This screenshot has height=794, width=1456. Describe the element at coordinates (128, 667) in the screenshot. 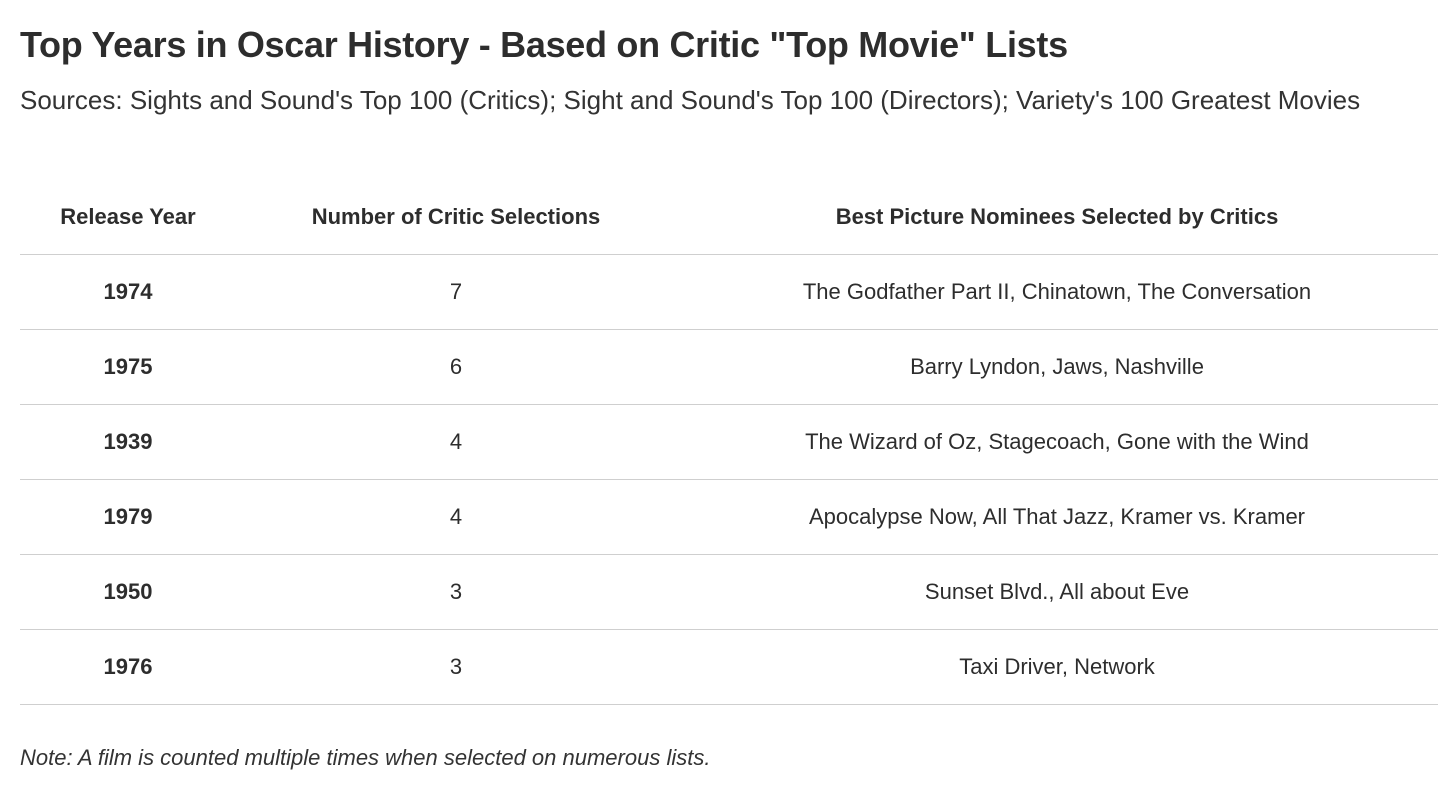

I see `release-year-cell: 1976` at that location.